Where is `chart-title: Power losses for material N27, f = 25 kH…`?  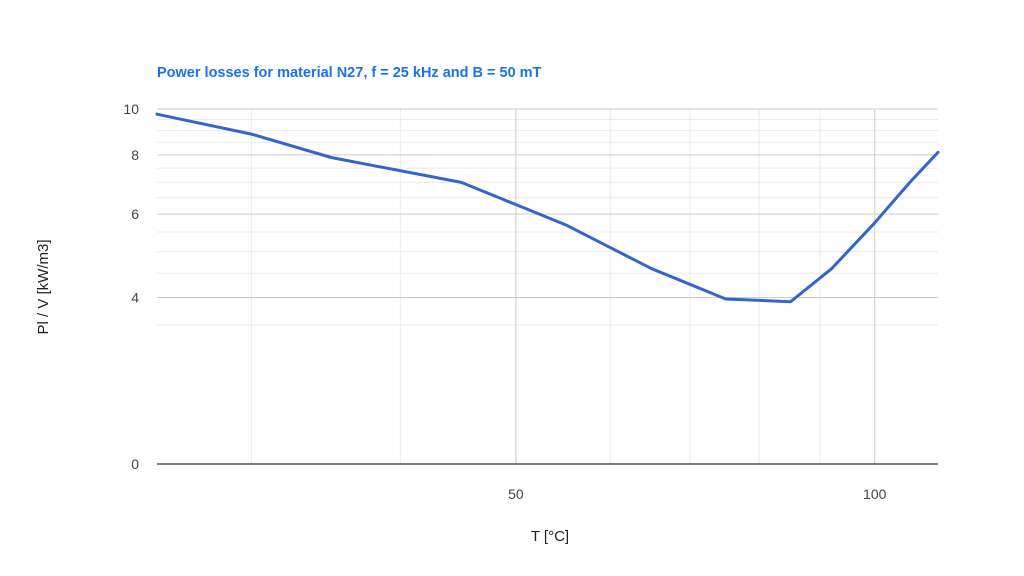 chart-title: Power losses for material N27, f = 25 kH… is located at coordinates (349, 73).